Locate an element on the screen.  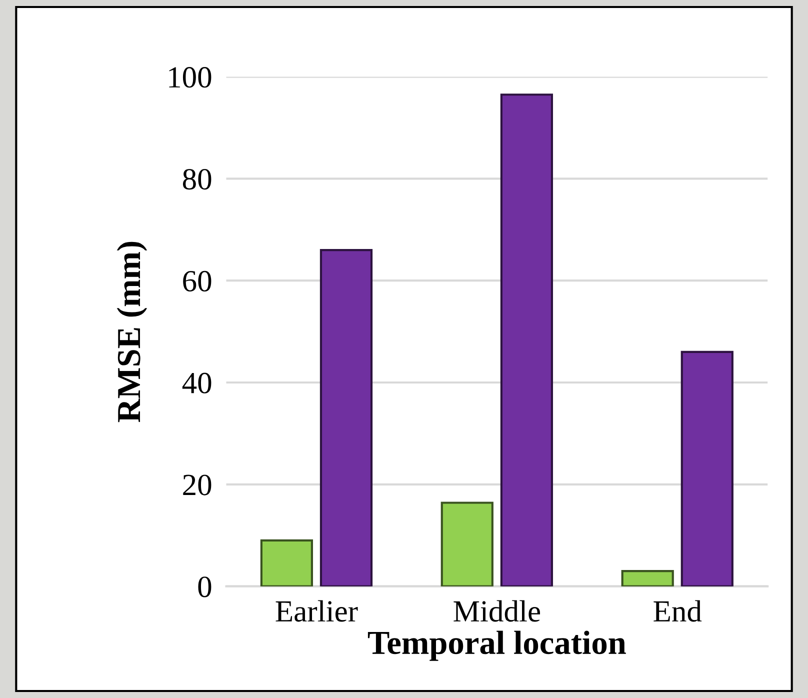
x-tick-label: End is located at coordinates (678, 611).